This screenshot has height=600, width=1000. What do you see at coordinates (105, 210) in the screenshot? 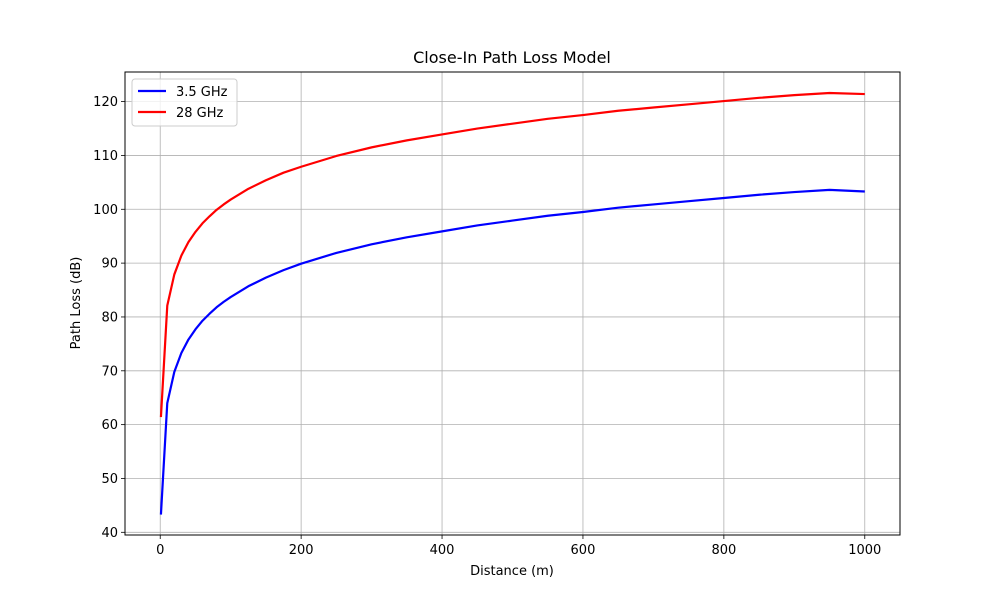
I see `y-tick-label: 100` at bounding box center [105, 210].